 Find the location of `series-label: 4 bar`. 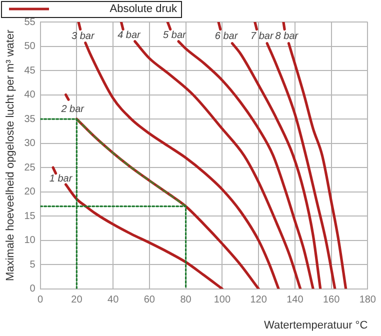

series-label: 4 bar is located at coordinates (130, 36).